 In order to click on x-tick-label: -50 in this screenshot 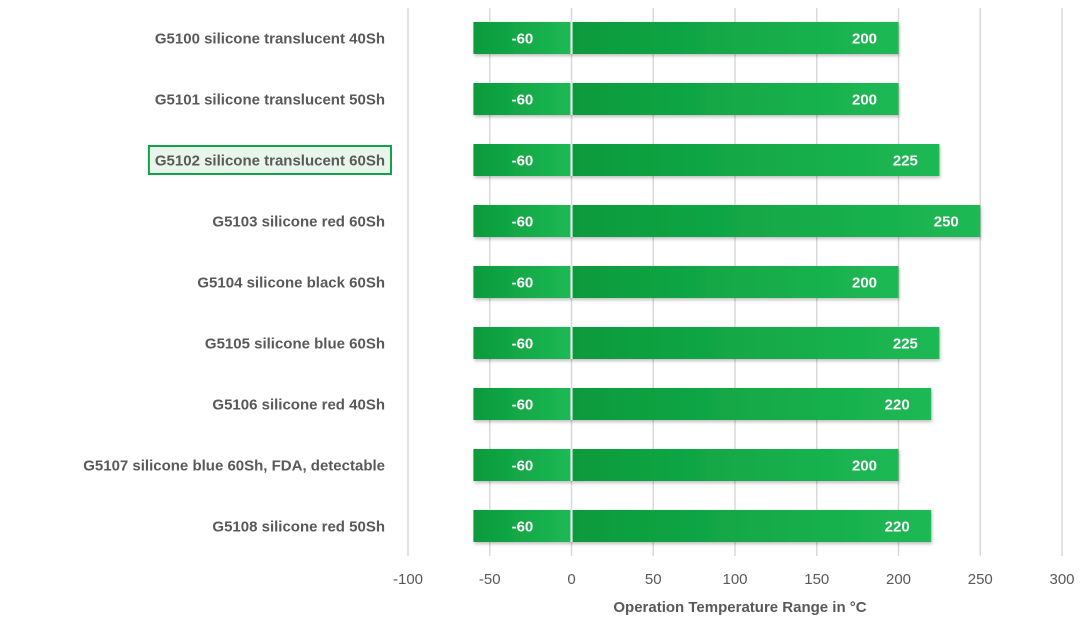, I will do `click(490, 579)`.